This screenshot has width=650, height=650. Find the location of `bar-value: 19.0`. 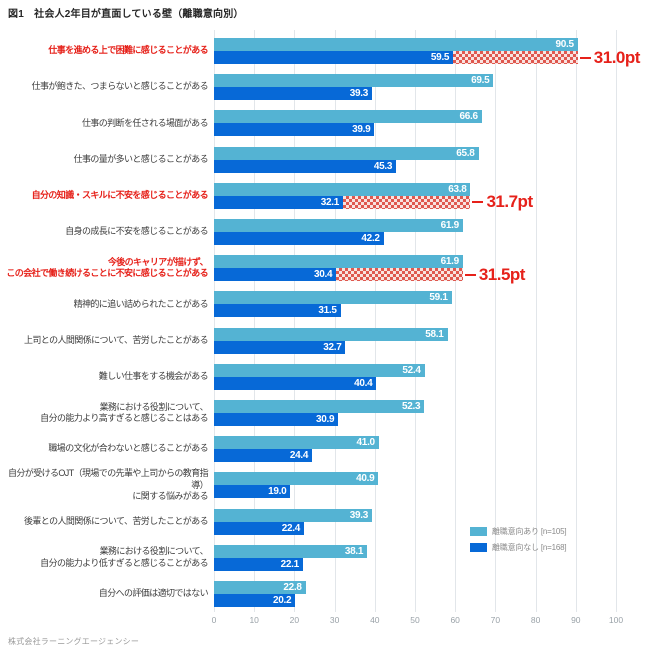

bar-value: 19.0 is located at coordinates (277, 492).